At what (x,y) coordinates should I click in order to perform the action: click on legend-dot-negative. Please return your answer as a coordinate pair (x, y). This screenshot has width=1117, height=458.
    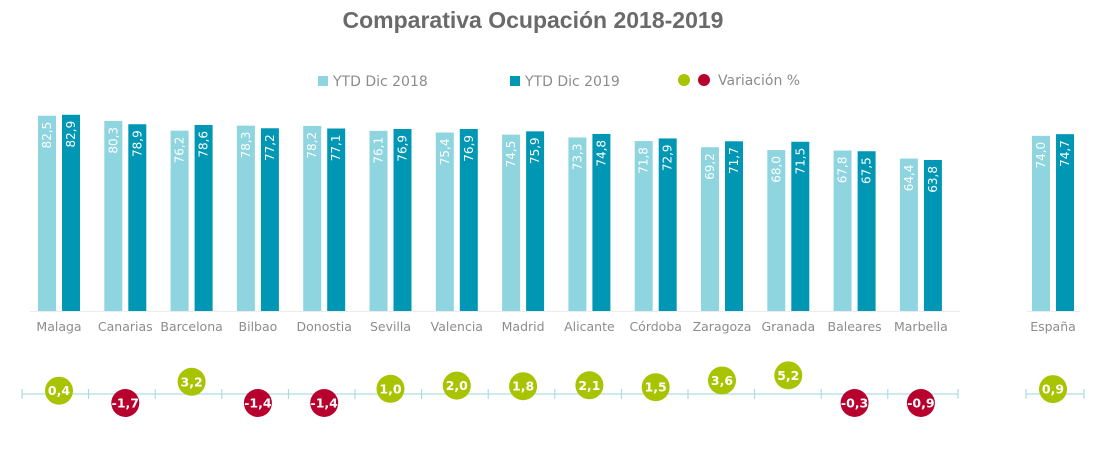
    Looking at the image, I should click on (704, 80).